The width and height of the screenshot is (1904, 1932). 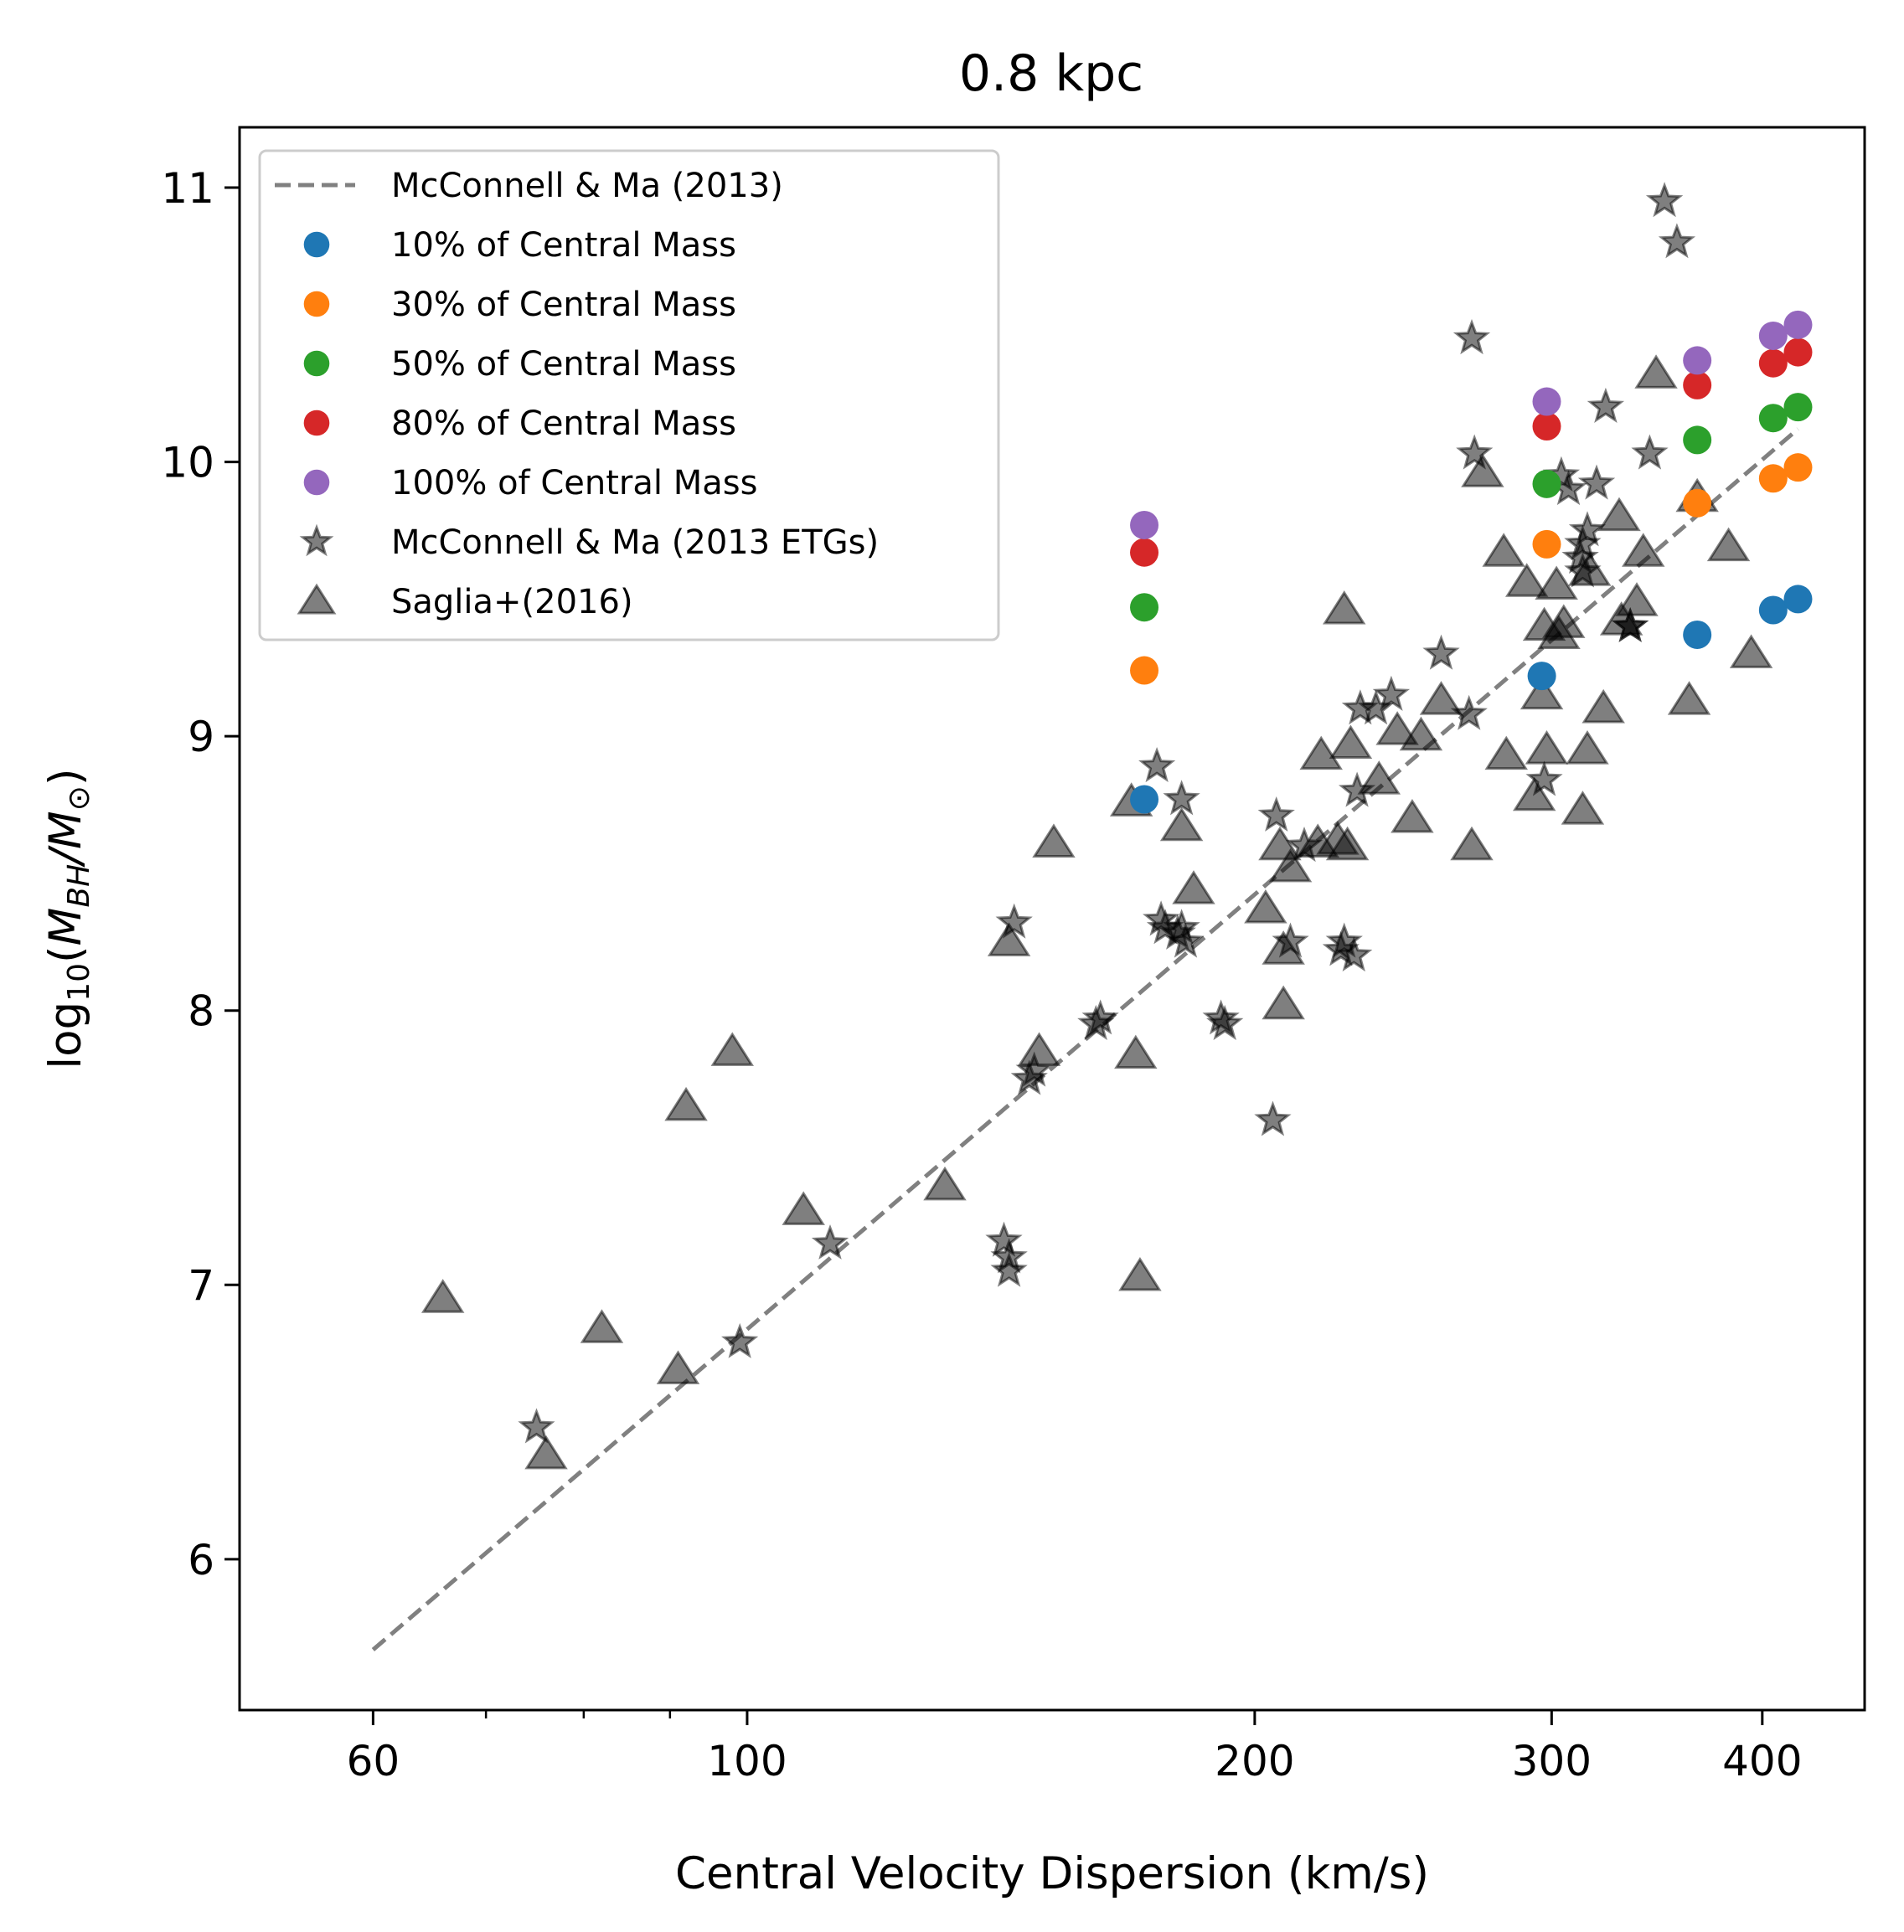 I want to click on y-axis-label: log10(MBH/M⊙), so click(x=68, y=919).